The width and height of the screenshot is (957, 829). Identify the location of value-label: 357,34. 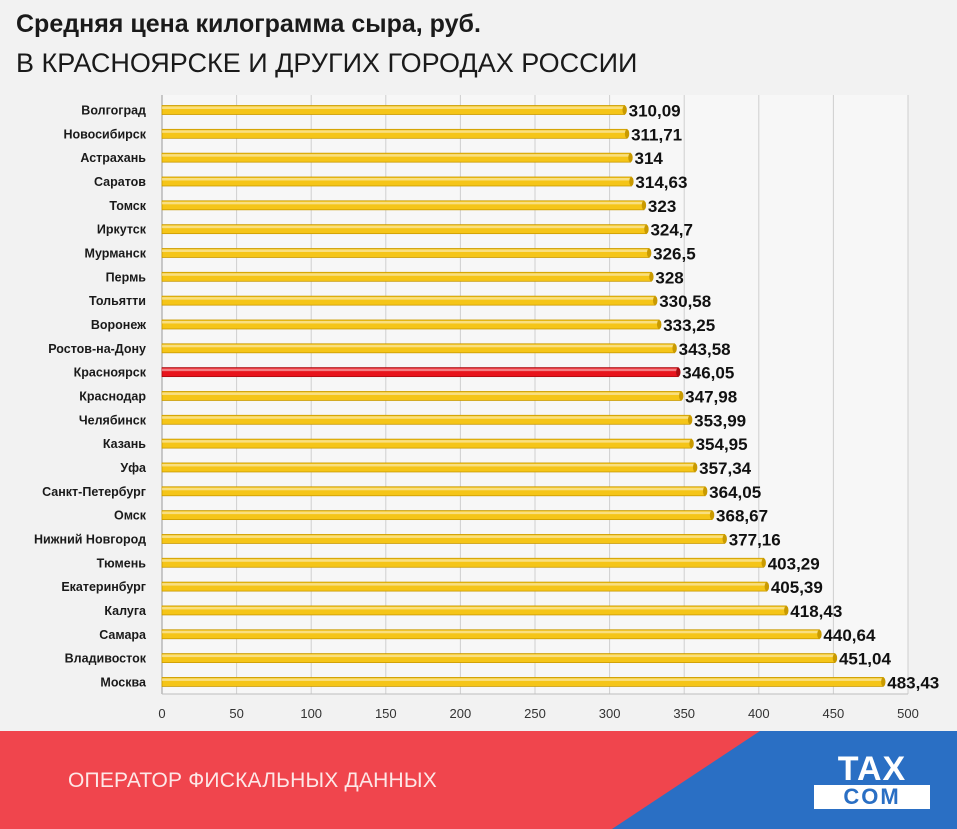
(725, 468).